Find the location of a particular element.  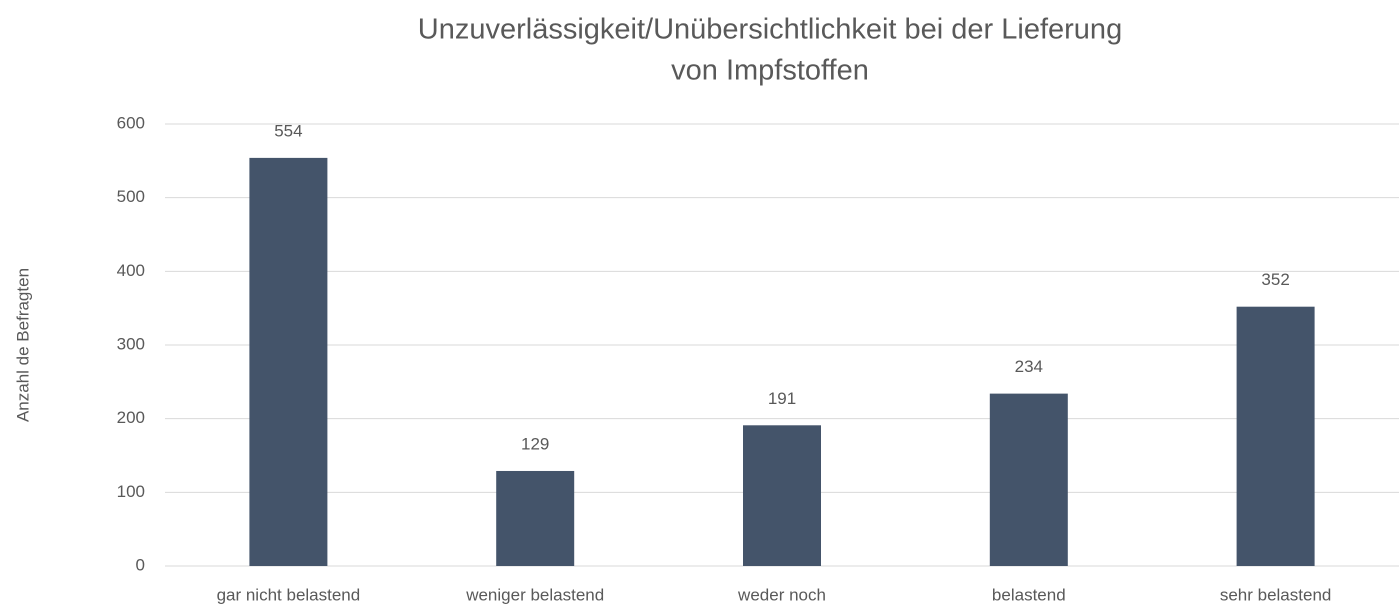

data-label: 234 is located at coordinates (1029, 366).